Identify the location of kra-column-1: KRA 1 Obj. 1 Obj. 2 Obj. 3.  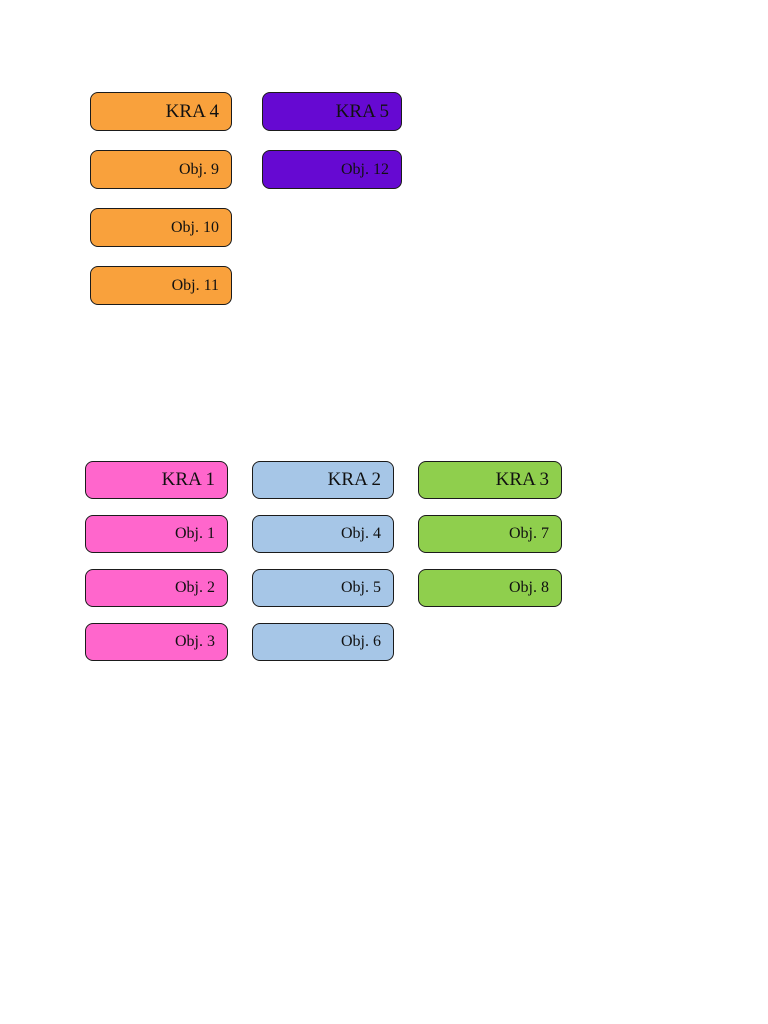
(156, 569).